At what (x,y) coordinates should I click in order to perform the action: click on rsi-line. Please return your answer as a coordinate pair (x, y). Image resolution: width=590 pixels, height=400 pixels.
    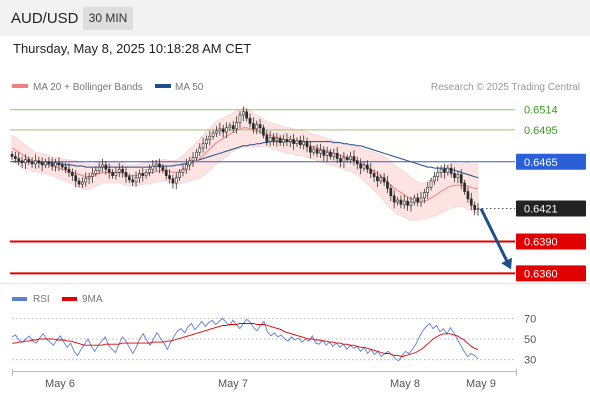
    Looking at the image, I should click on (245, 339).